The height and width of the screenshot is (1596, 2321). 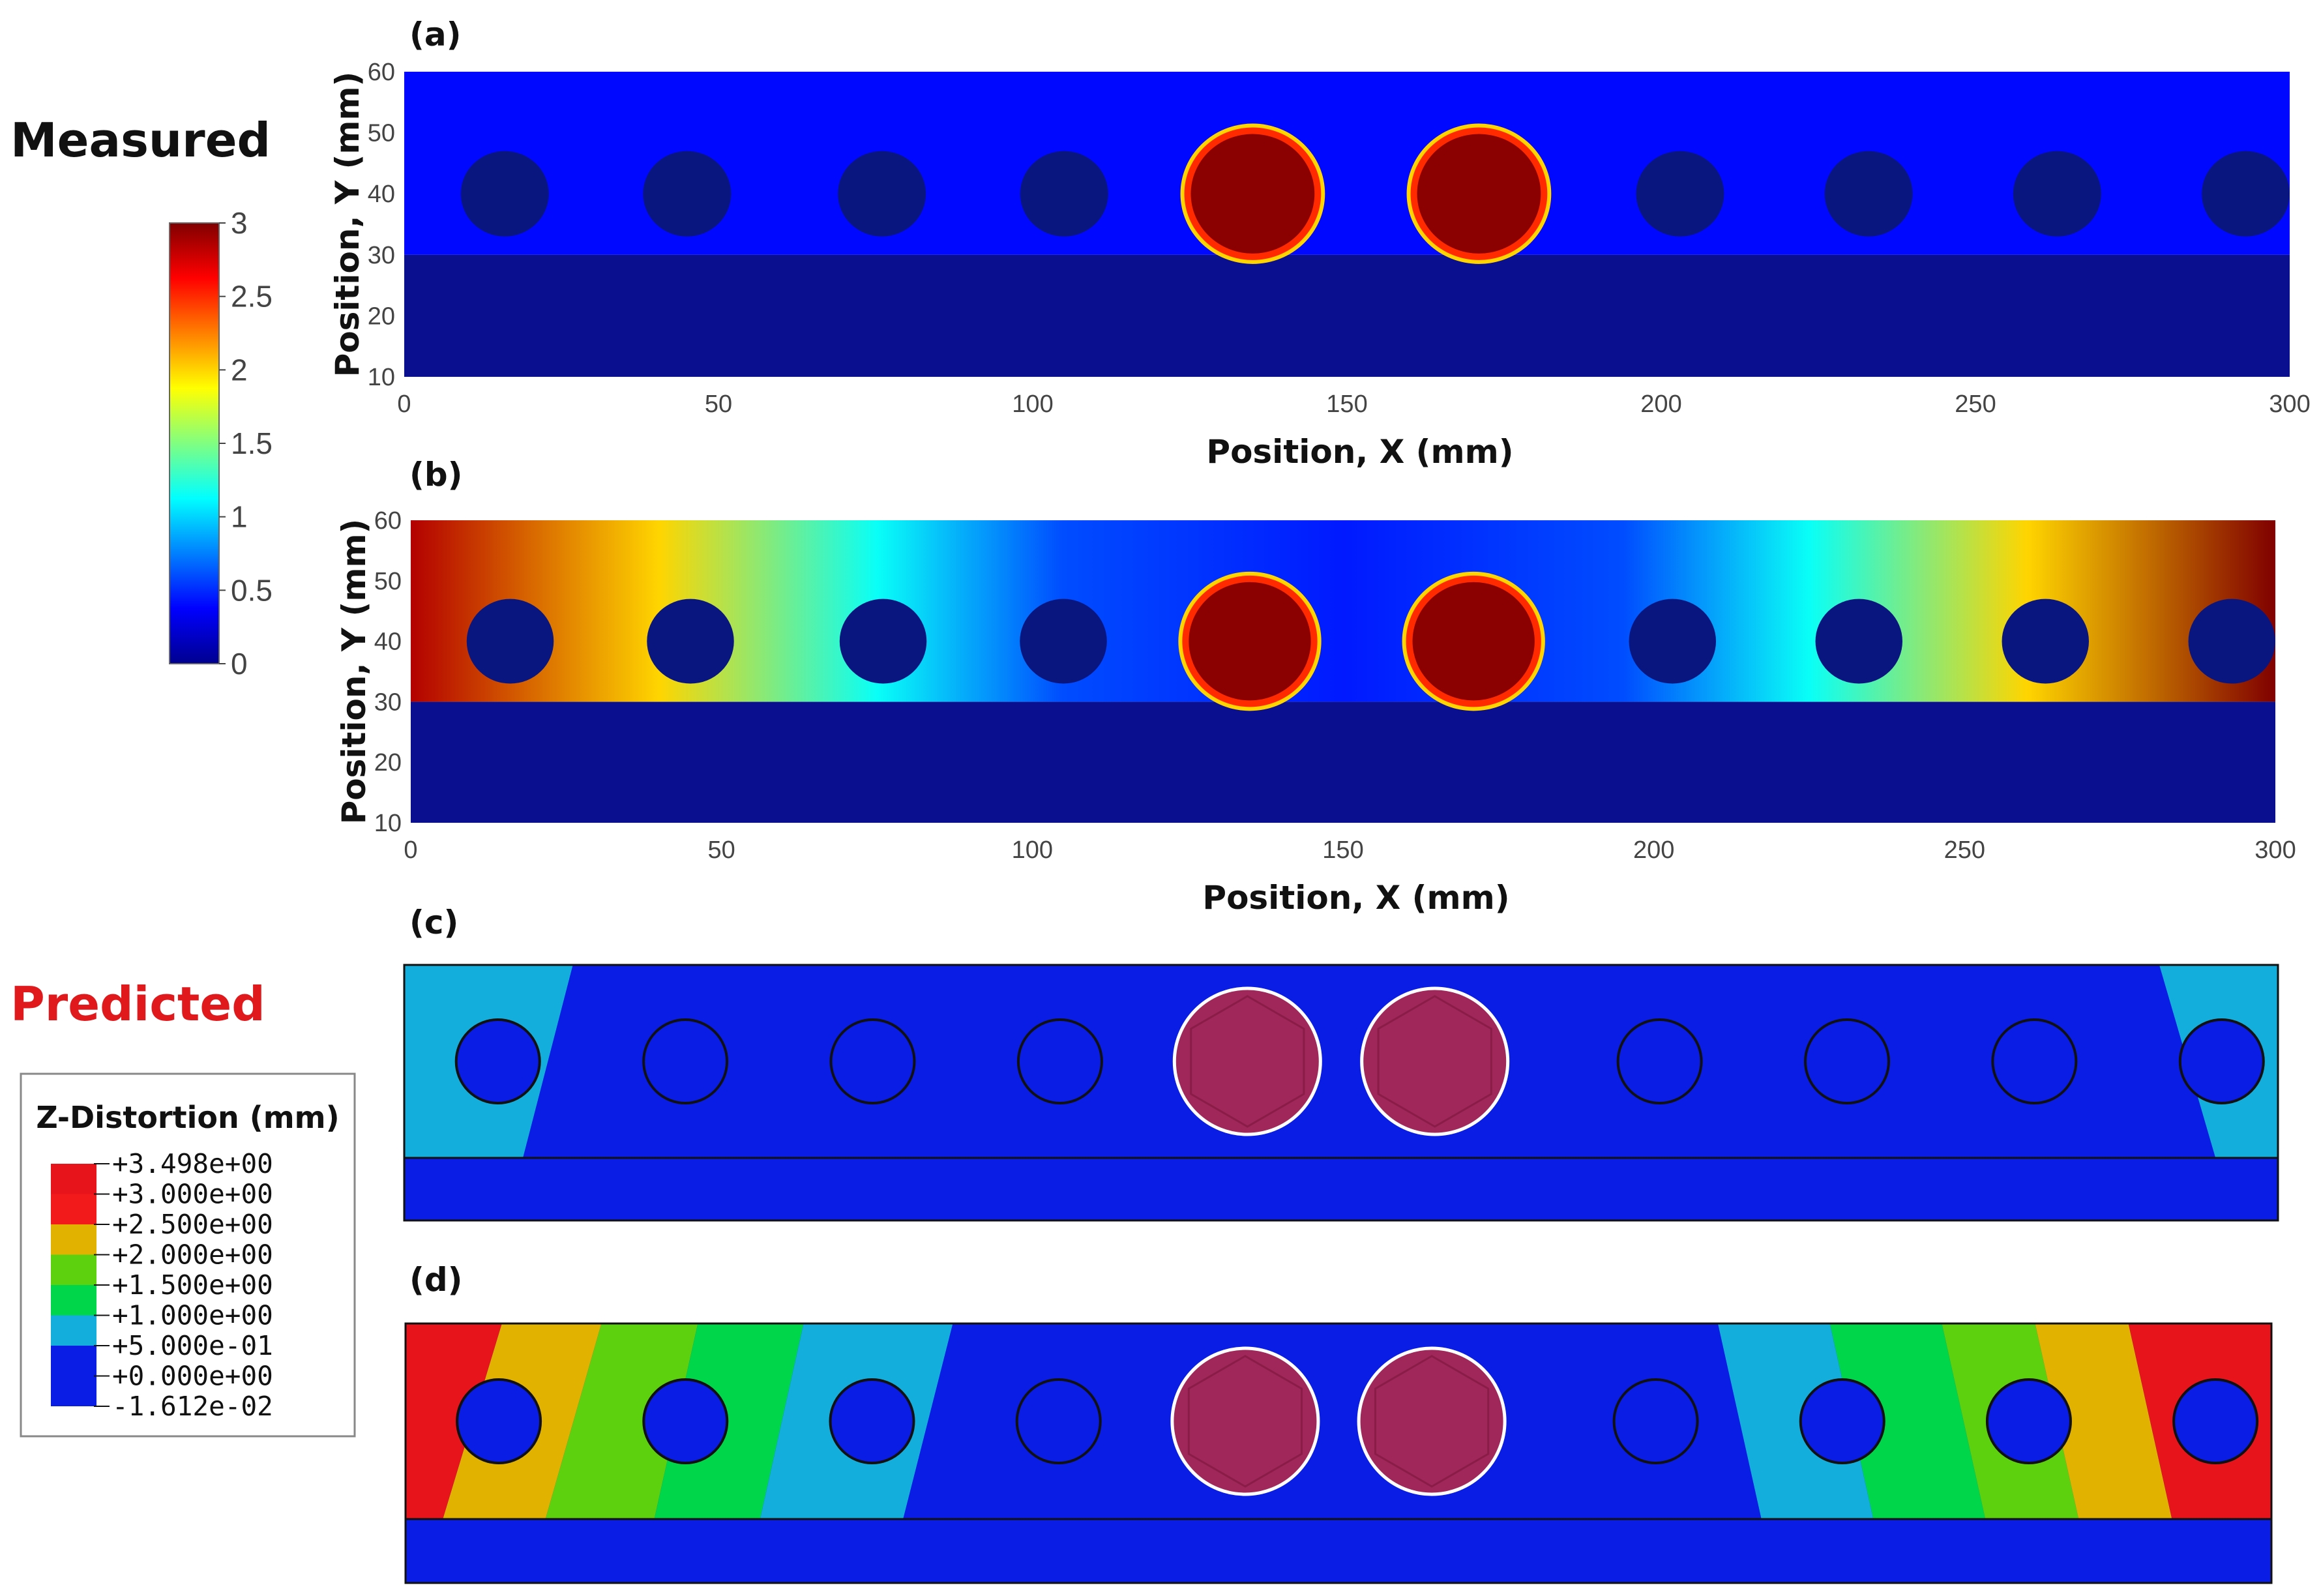 What do you see at coordinates (381, 133) in the screenshot?
I see `y-tick-label: 50` at bounding box center [381, 133].